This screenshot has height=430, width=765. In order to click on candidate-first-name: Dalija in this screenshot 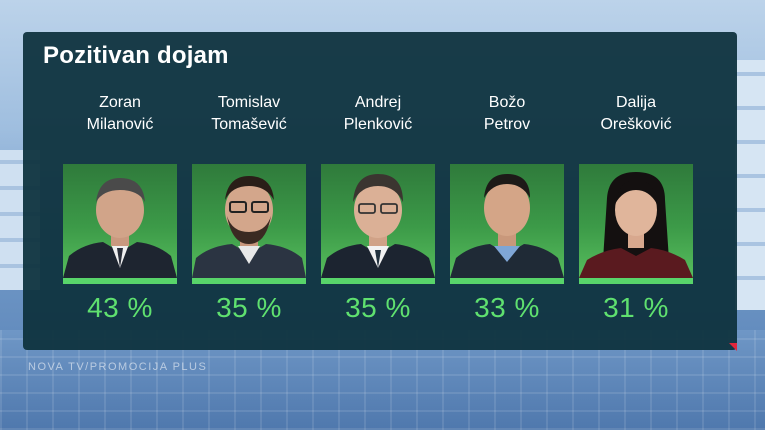, I will do `click(635, 102)`.